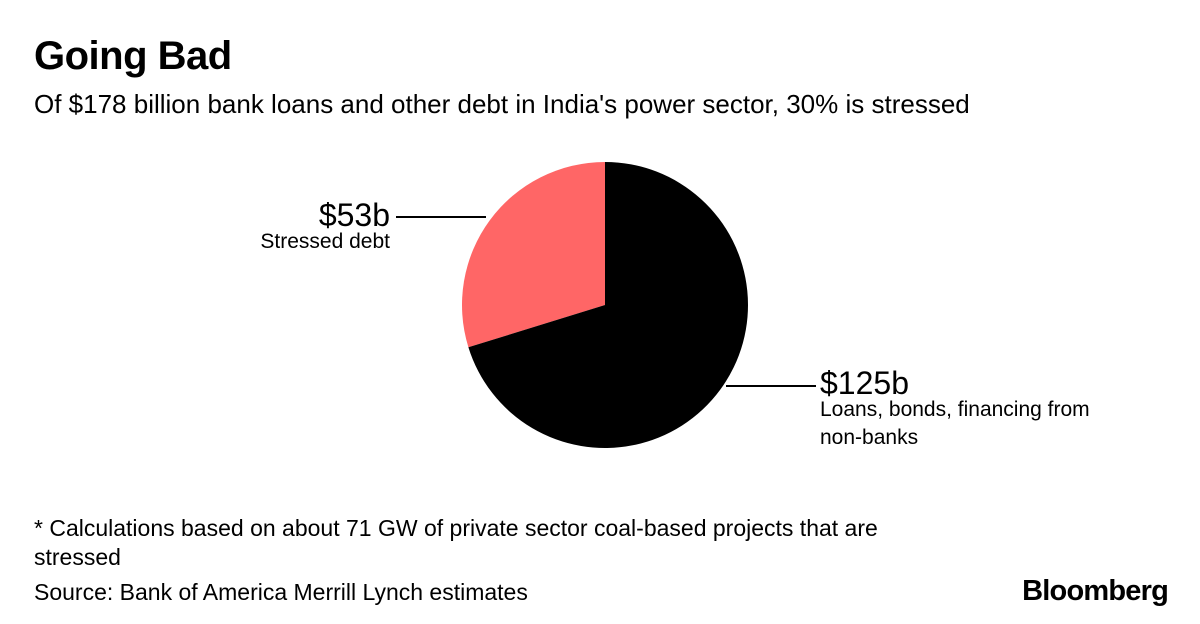 The width and height of the screenshot is (1200, 624). I want to click on bloomberg-logo: Bloomberg, so click(1095, 591).